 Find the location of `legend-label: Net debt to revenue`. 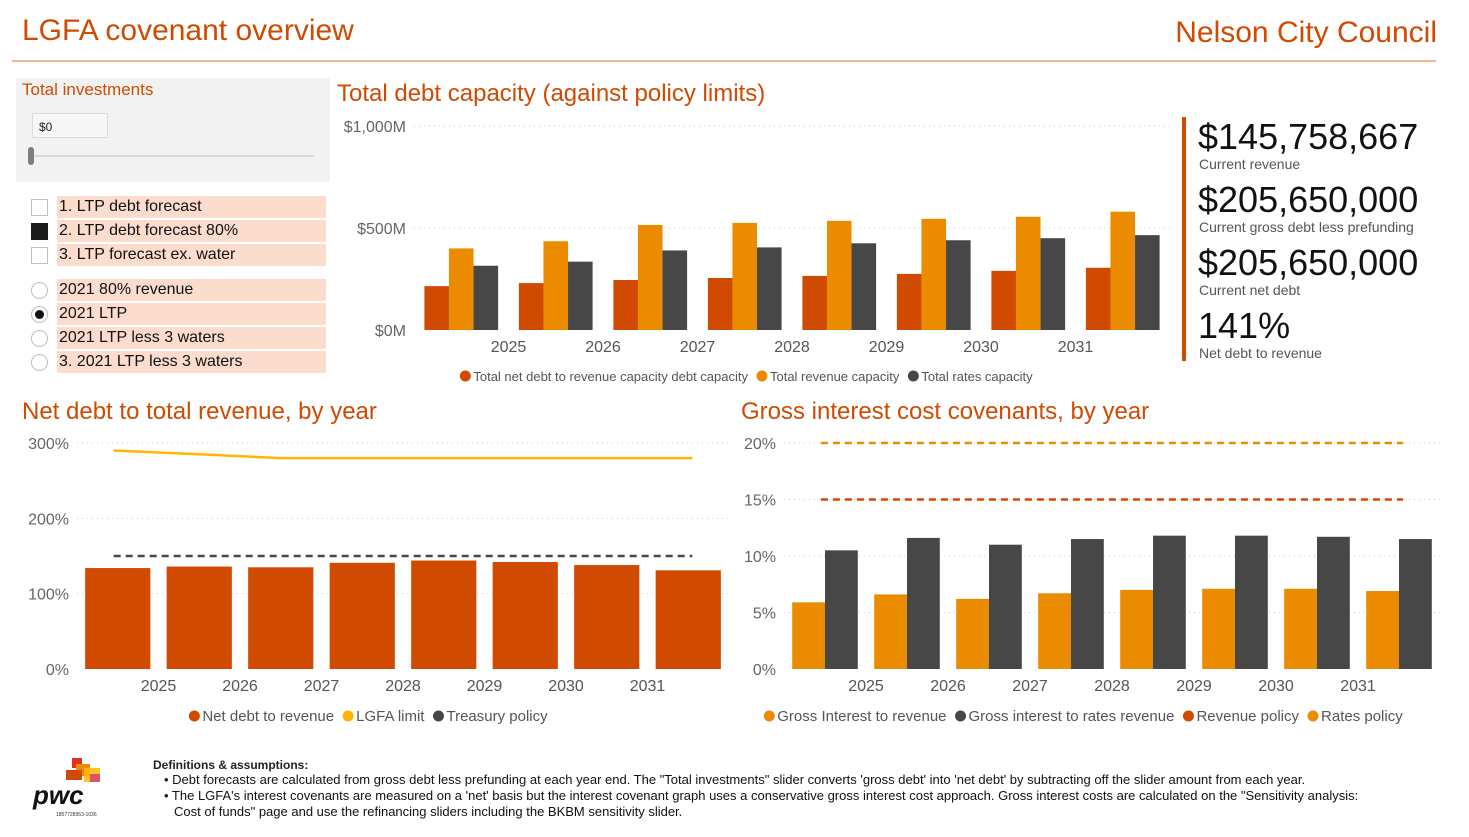

legend-label: Net debt to revenue is located at coordinates (268, 716).